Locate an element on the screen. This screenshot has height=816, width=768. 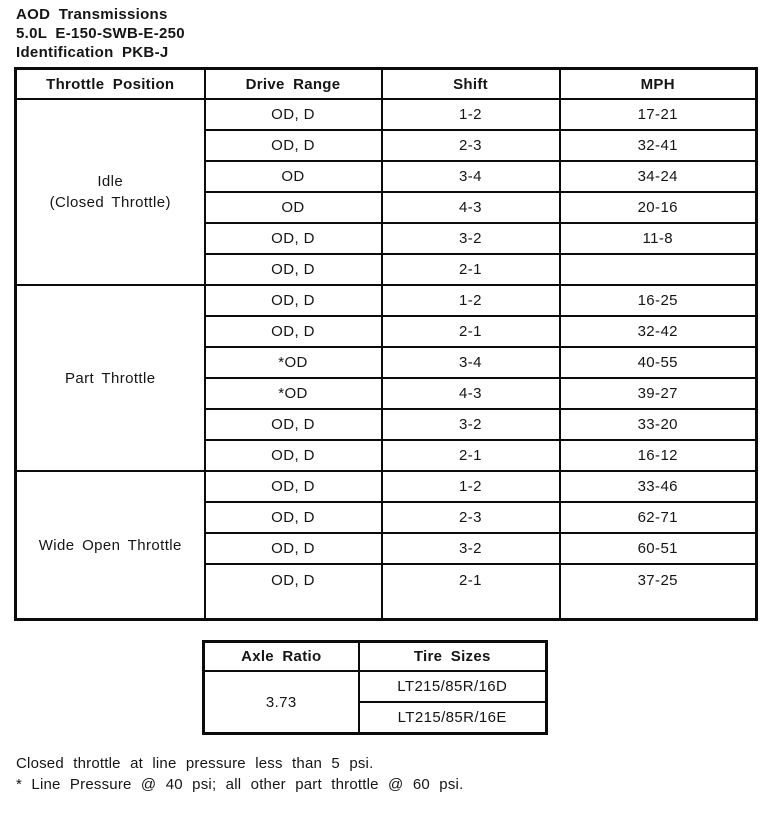
mph-cell: 11-8 is located at coordinates (658, 238).